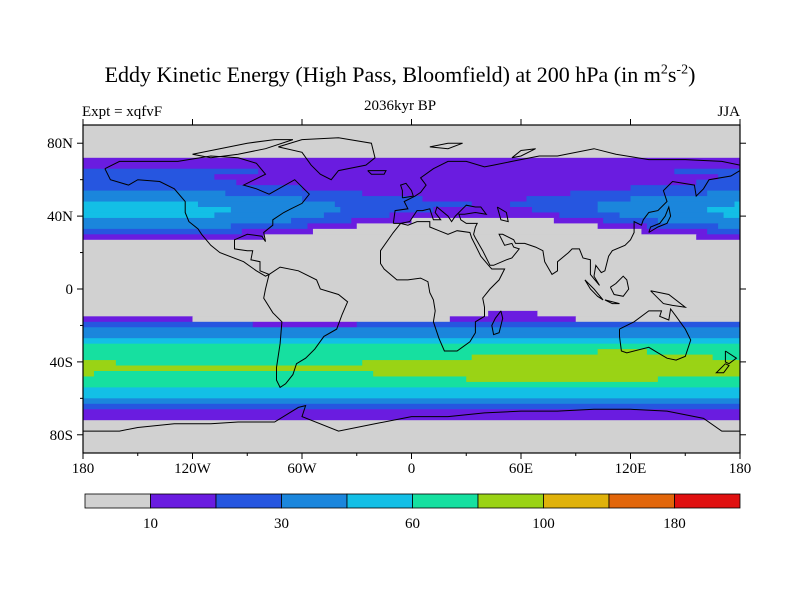 This screenshot has height=600, width=800. What do you see at coordinates (61, 436) in the screenshot?
I see `y-tick-label: 80S` at bounding box center [61, 436].